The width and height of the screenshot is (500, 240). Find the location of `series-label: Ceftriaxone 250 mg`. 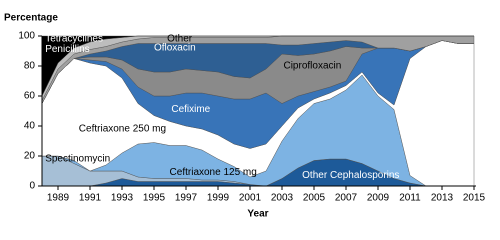

series-label: Ceftriaxone 250 mg is located at coordinates (122, 129).